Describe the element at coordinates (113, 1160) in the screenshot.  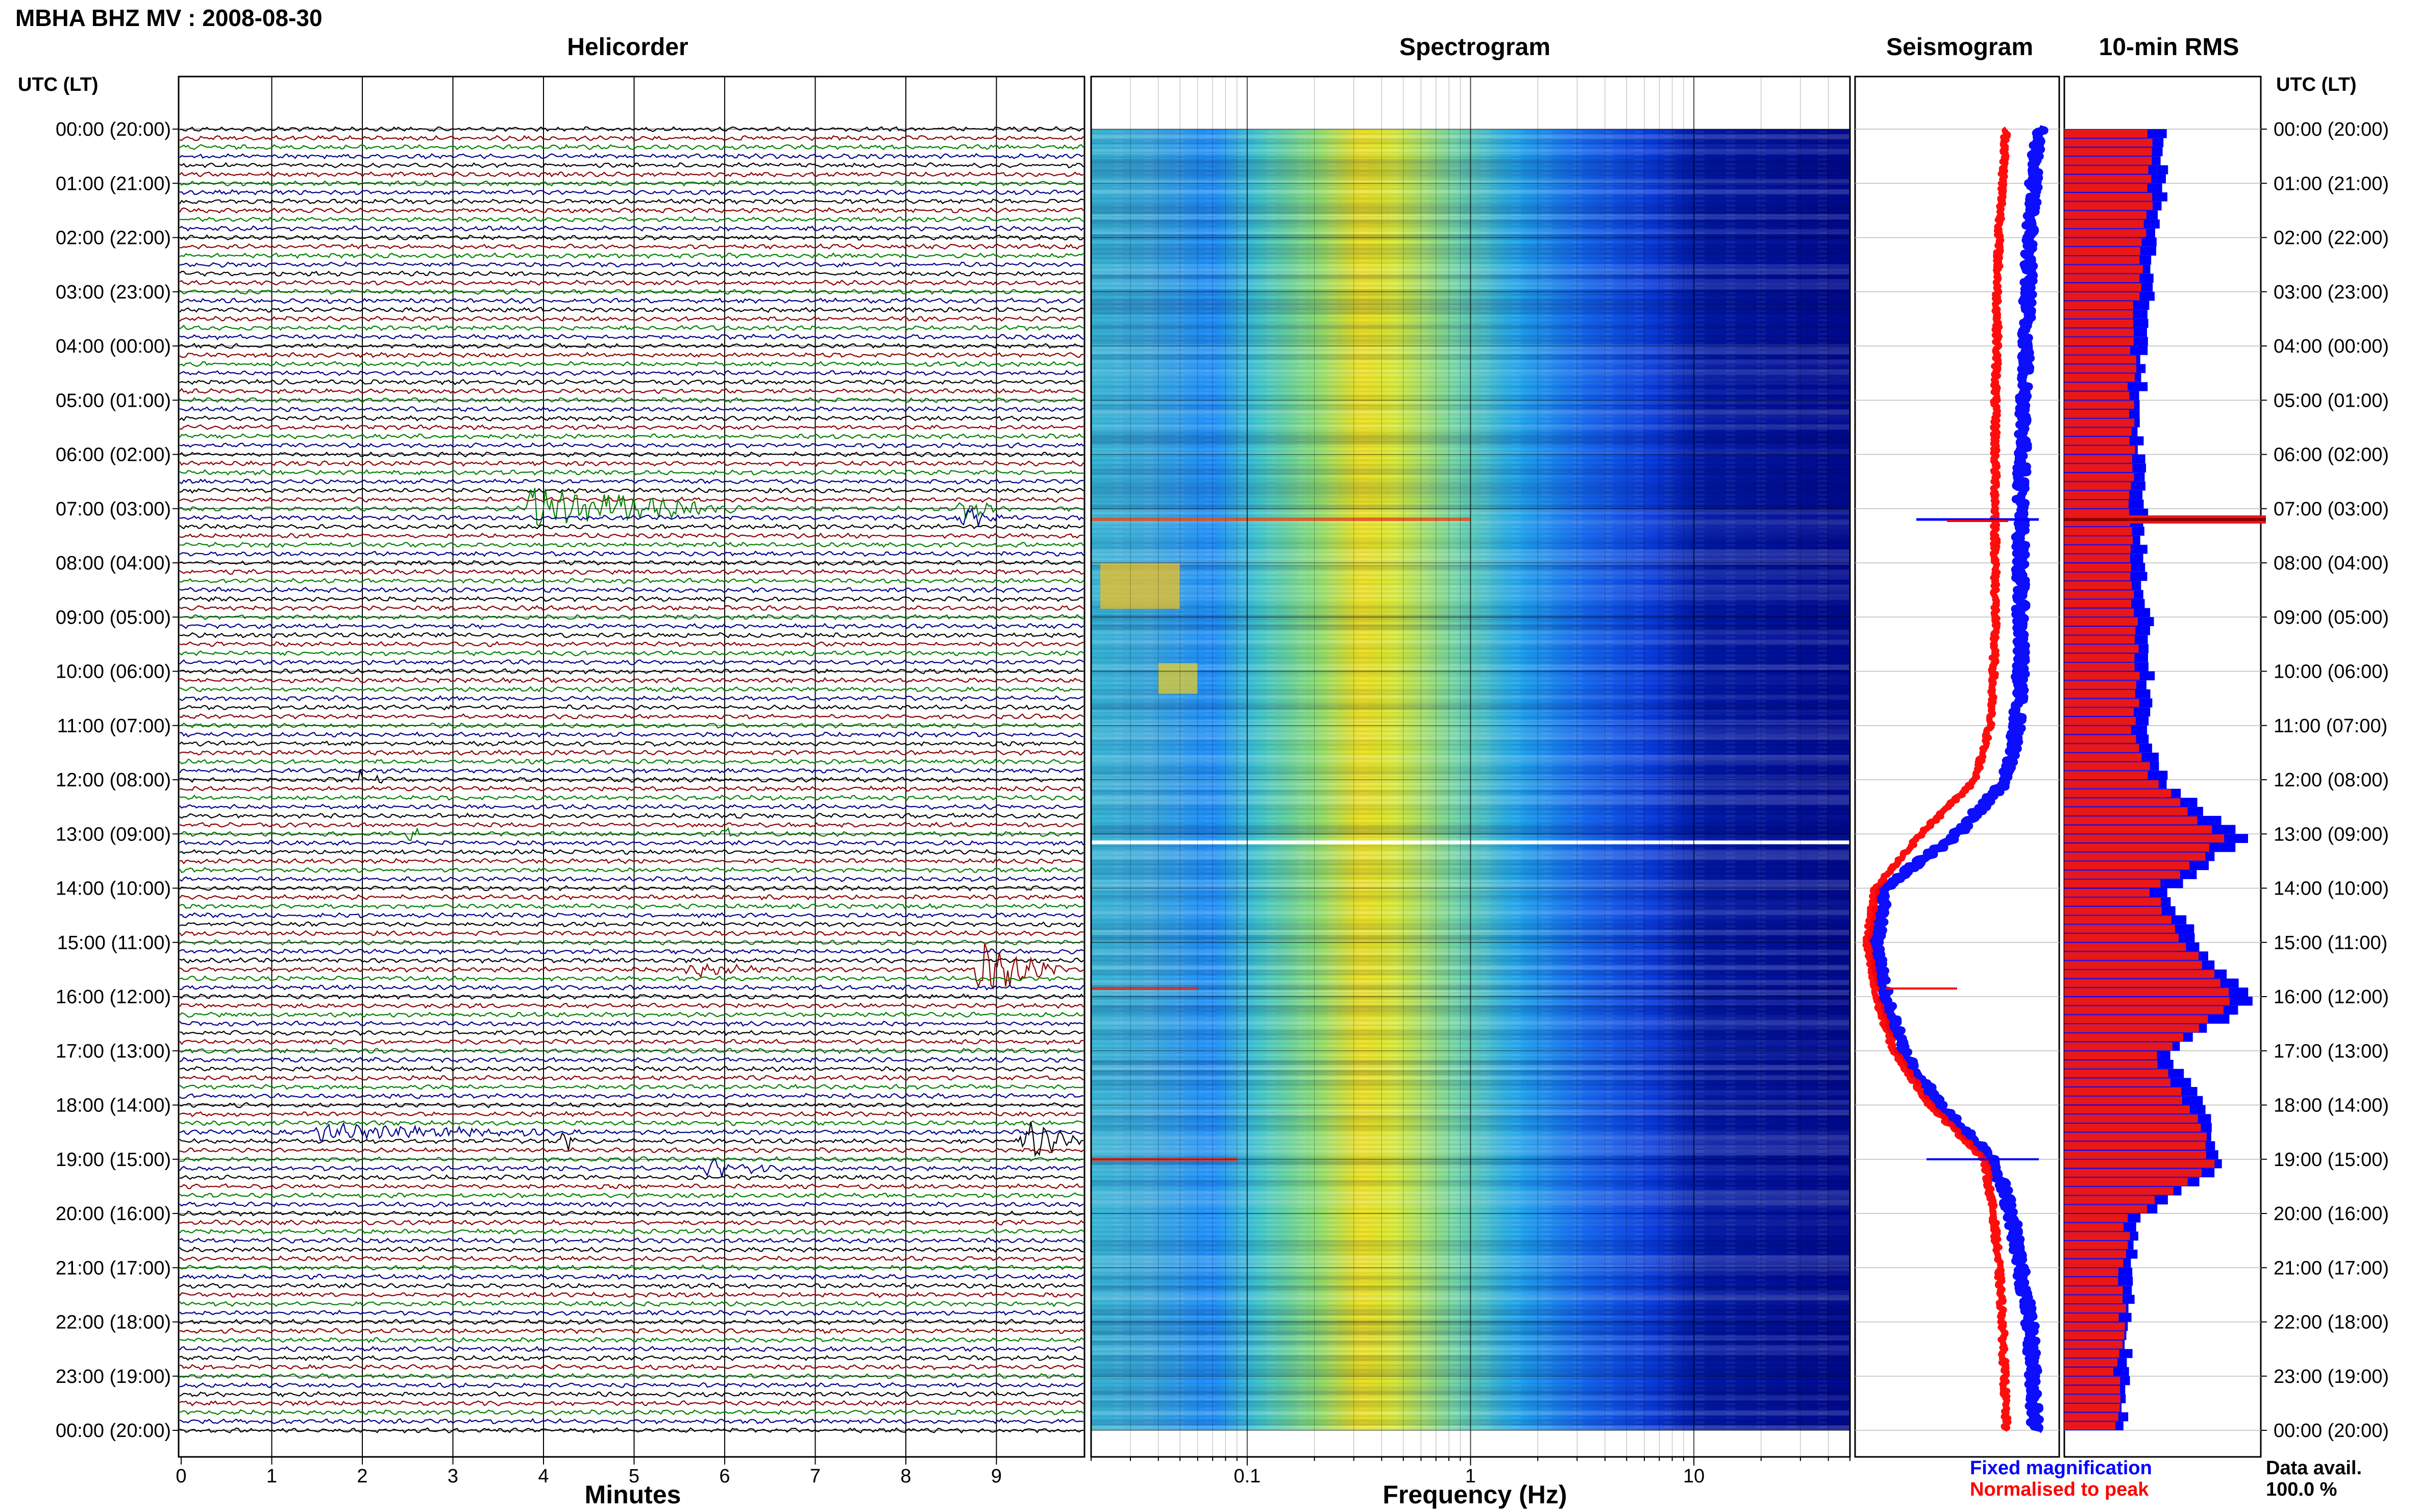
I see `time-label-left: 19:00 (15:00)` at that location.